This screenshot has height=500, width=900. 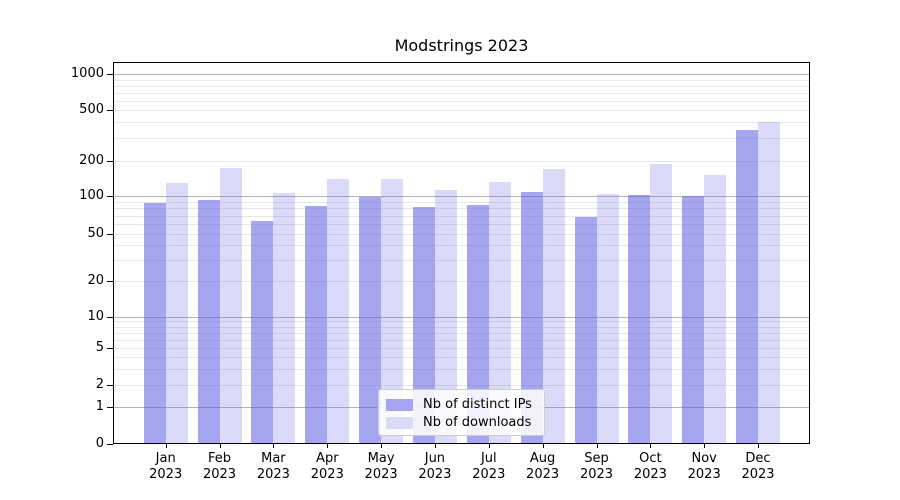 What do you see at coordinates (176, 312) in the screenshot?
I see `bar-nb-of-downloads-jan` at bounding box center [176, 312].